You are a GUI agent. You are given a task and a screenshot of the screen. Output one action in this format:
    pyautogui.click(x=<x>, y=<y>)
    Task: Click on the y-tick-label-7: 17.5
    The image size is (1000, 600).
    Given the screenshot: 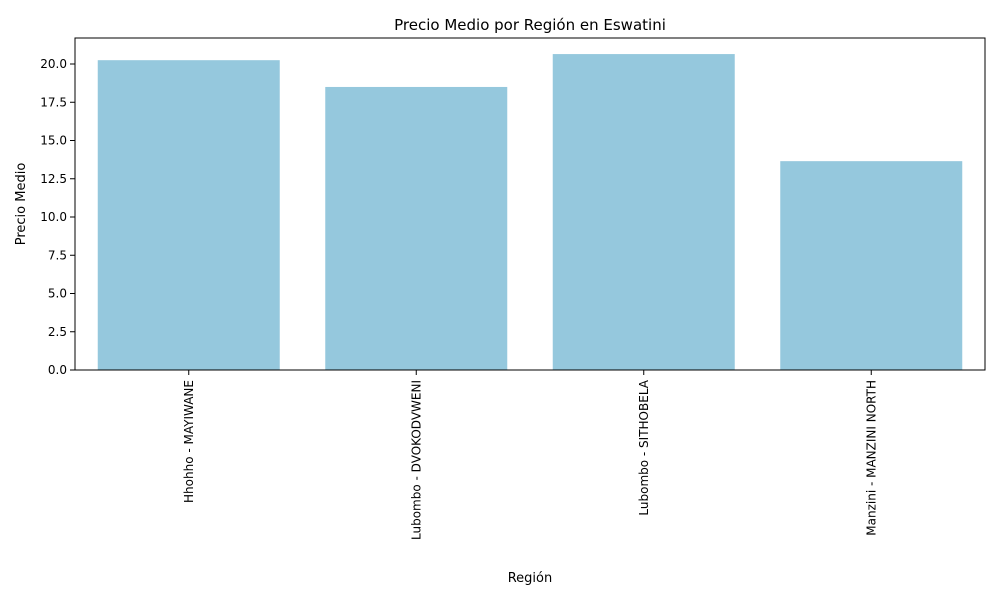 What is the action you would take?
    pyautogui.click(x=53, y=102)
    